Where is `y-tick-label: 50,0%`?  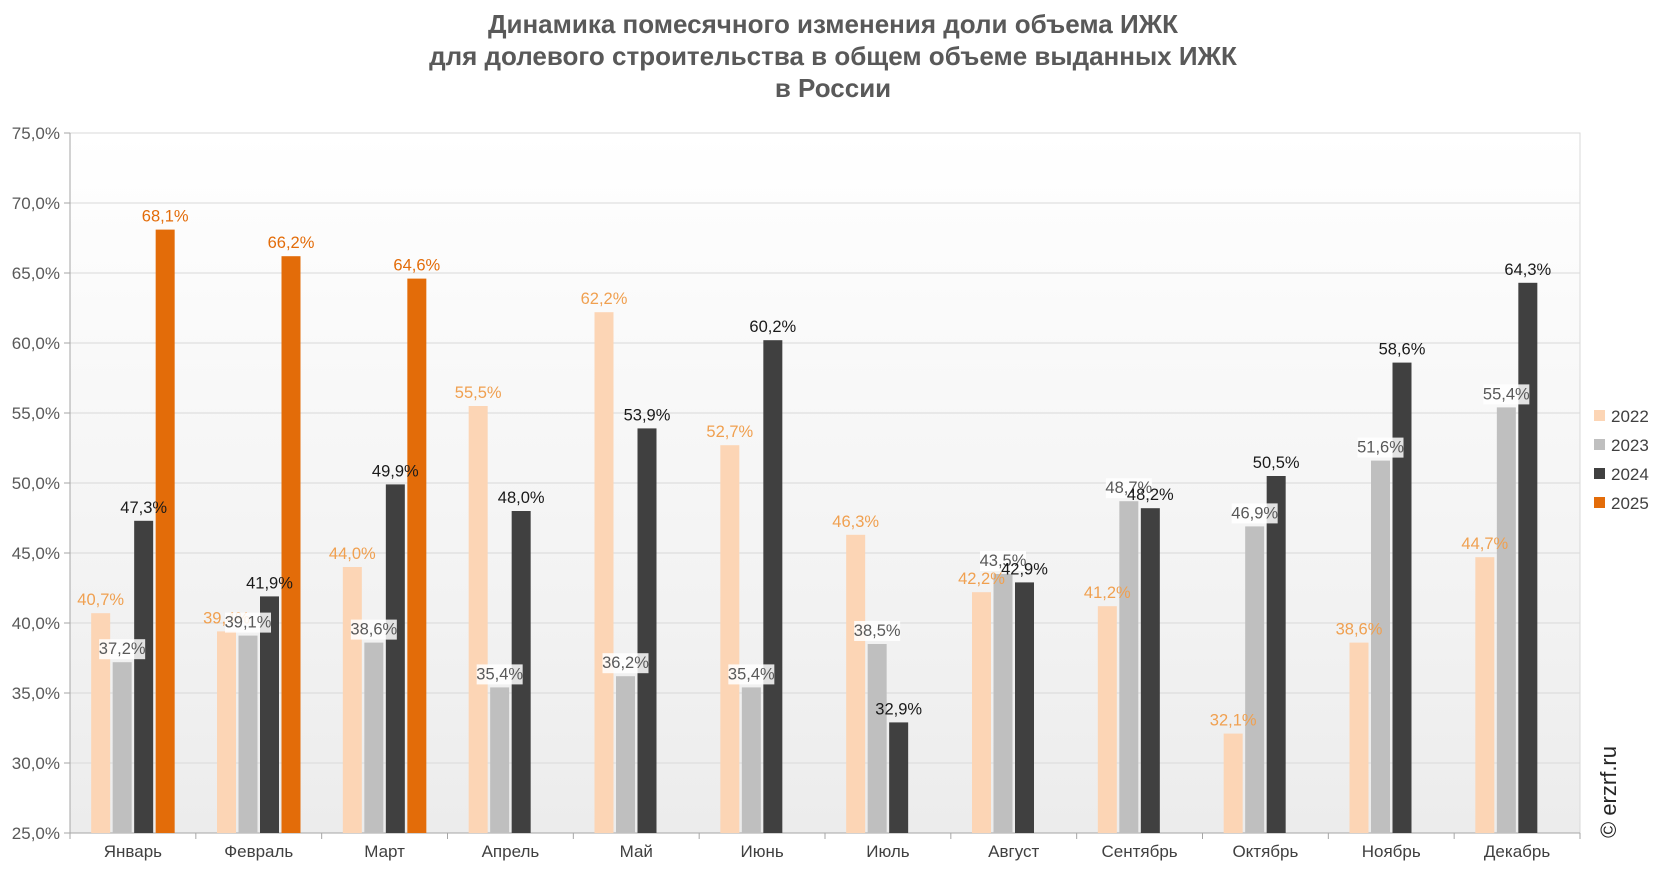 y-tick-label: 50,0% is located at coordinates (36, 483).